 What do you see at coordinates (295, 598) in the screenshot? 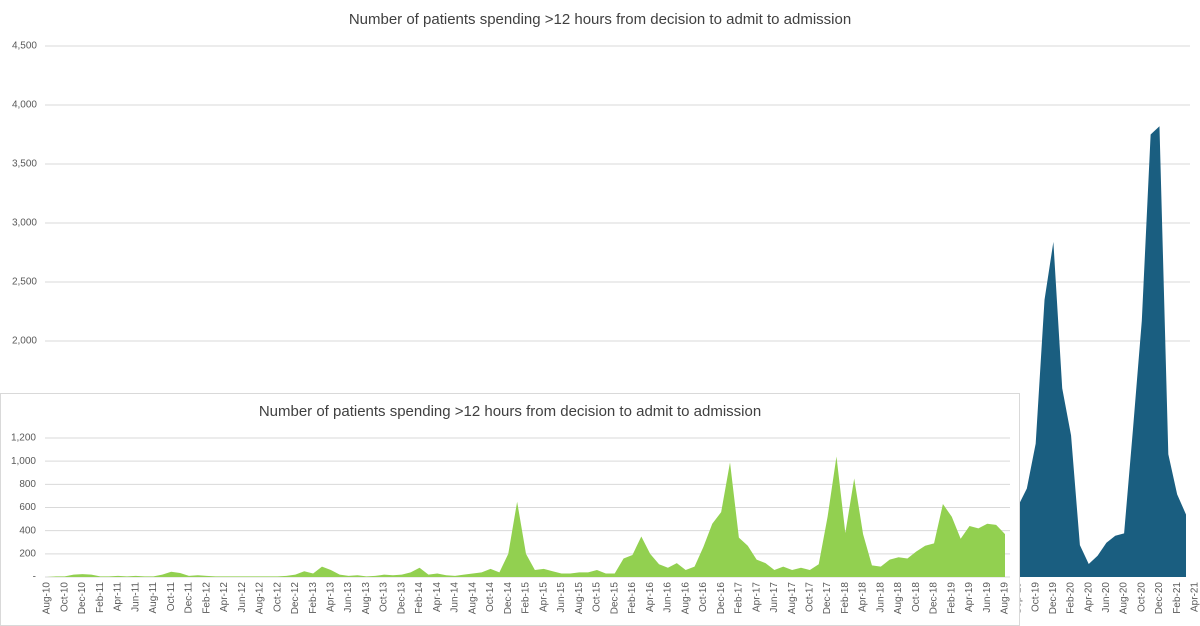
I see `x-tick-label: Dec-12` at bounding box center [295, 598].